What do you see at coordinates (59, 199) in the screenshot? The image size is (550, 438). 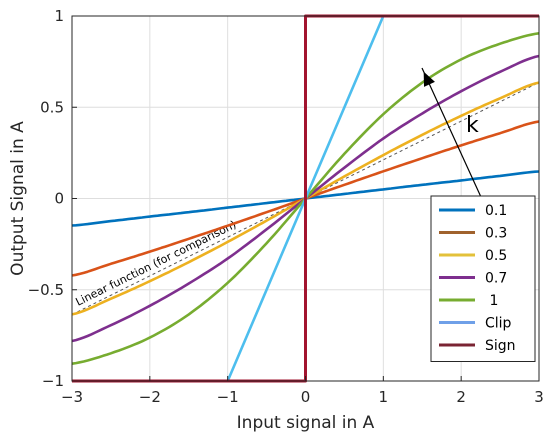 I see `y-tick-label-2: 0` at bounding box center [59, 199].